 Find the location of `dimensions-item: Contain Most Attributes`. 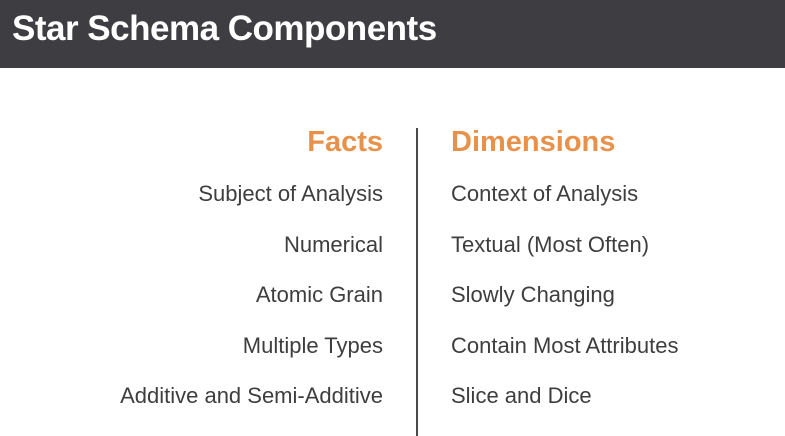

dimensions-item: Contain Most Attributes is located at coordinates (565, 345).